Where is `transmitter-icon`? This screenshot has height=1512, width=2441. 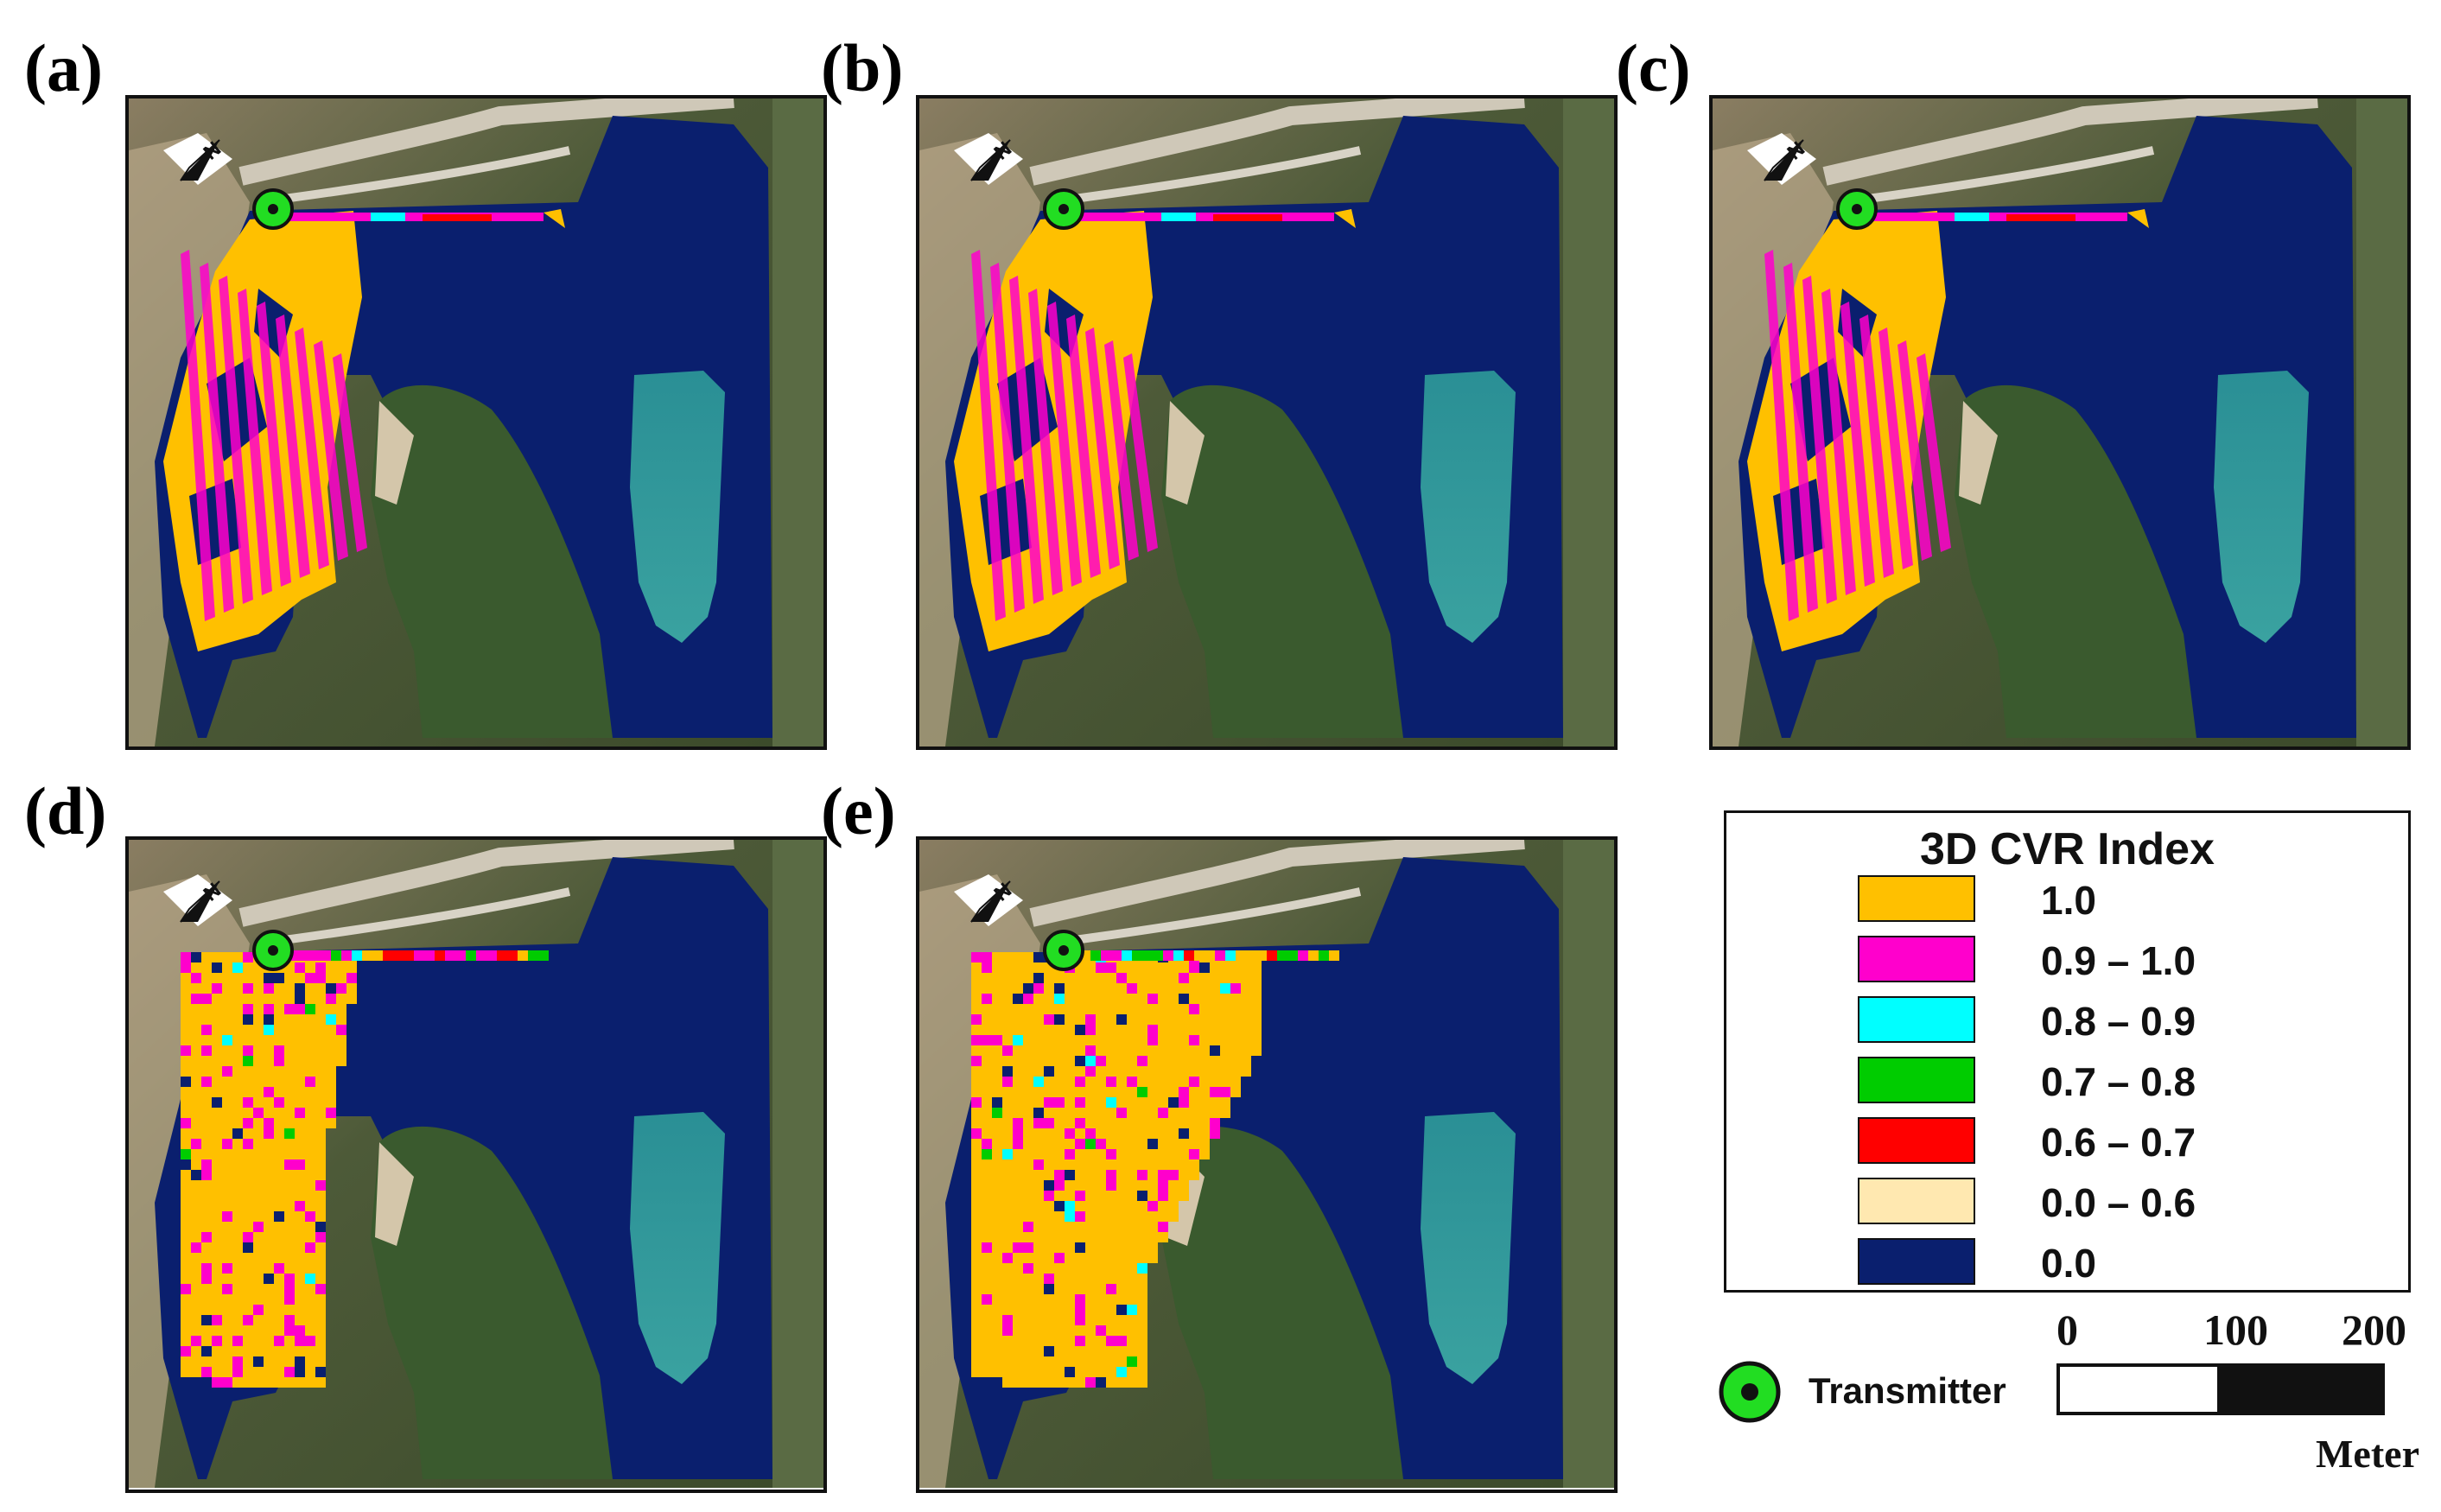 transmitter-icon is located at coordinates (1750, 1392).